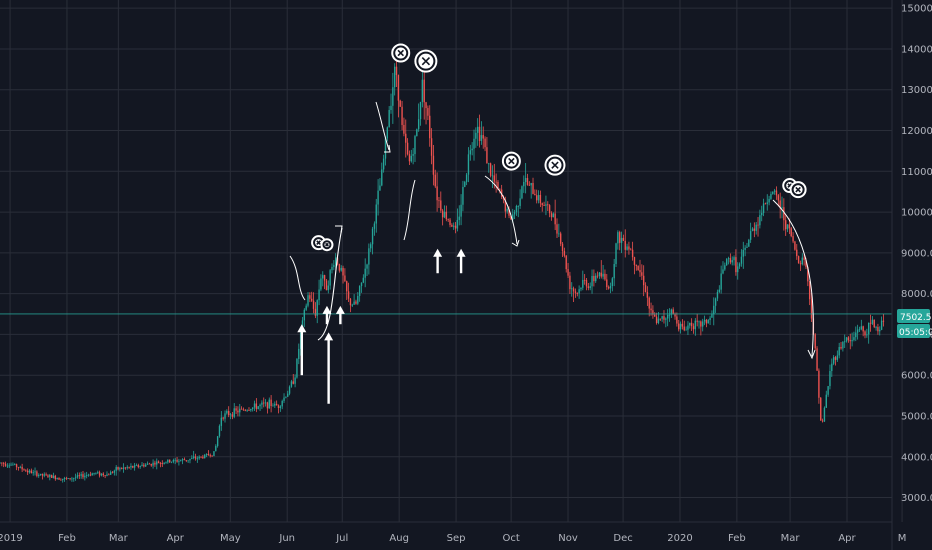 Image resolution: width=932 pixels, height=550 pixels. Describe the element at coordinates (916, 294) in the screenshot. I see `price-tick-label: 8000.0` at that location.